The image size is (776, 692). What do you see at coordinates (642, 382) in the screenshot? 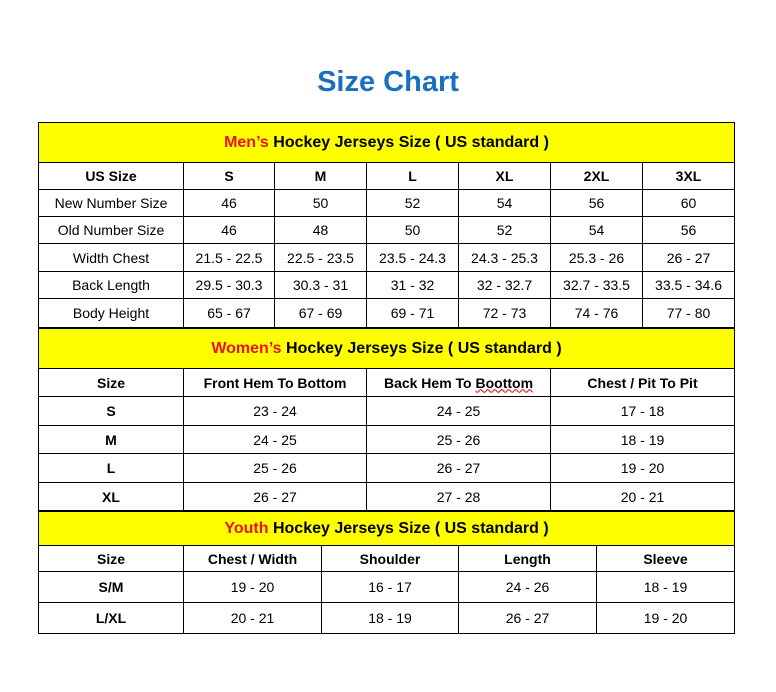
I see `column-header: Chest / Pit To Pit` at bounding box center [642, 382].